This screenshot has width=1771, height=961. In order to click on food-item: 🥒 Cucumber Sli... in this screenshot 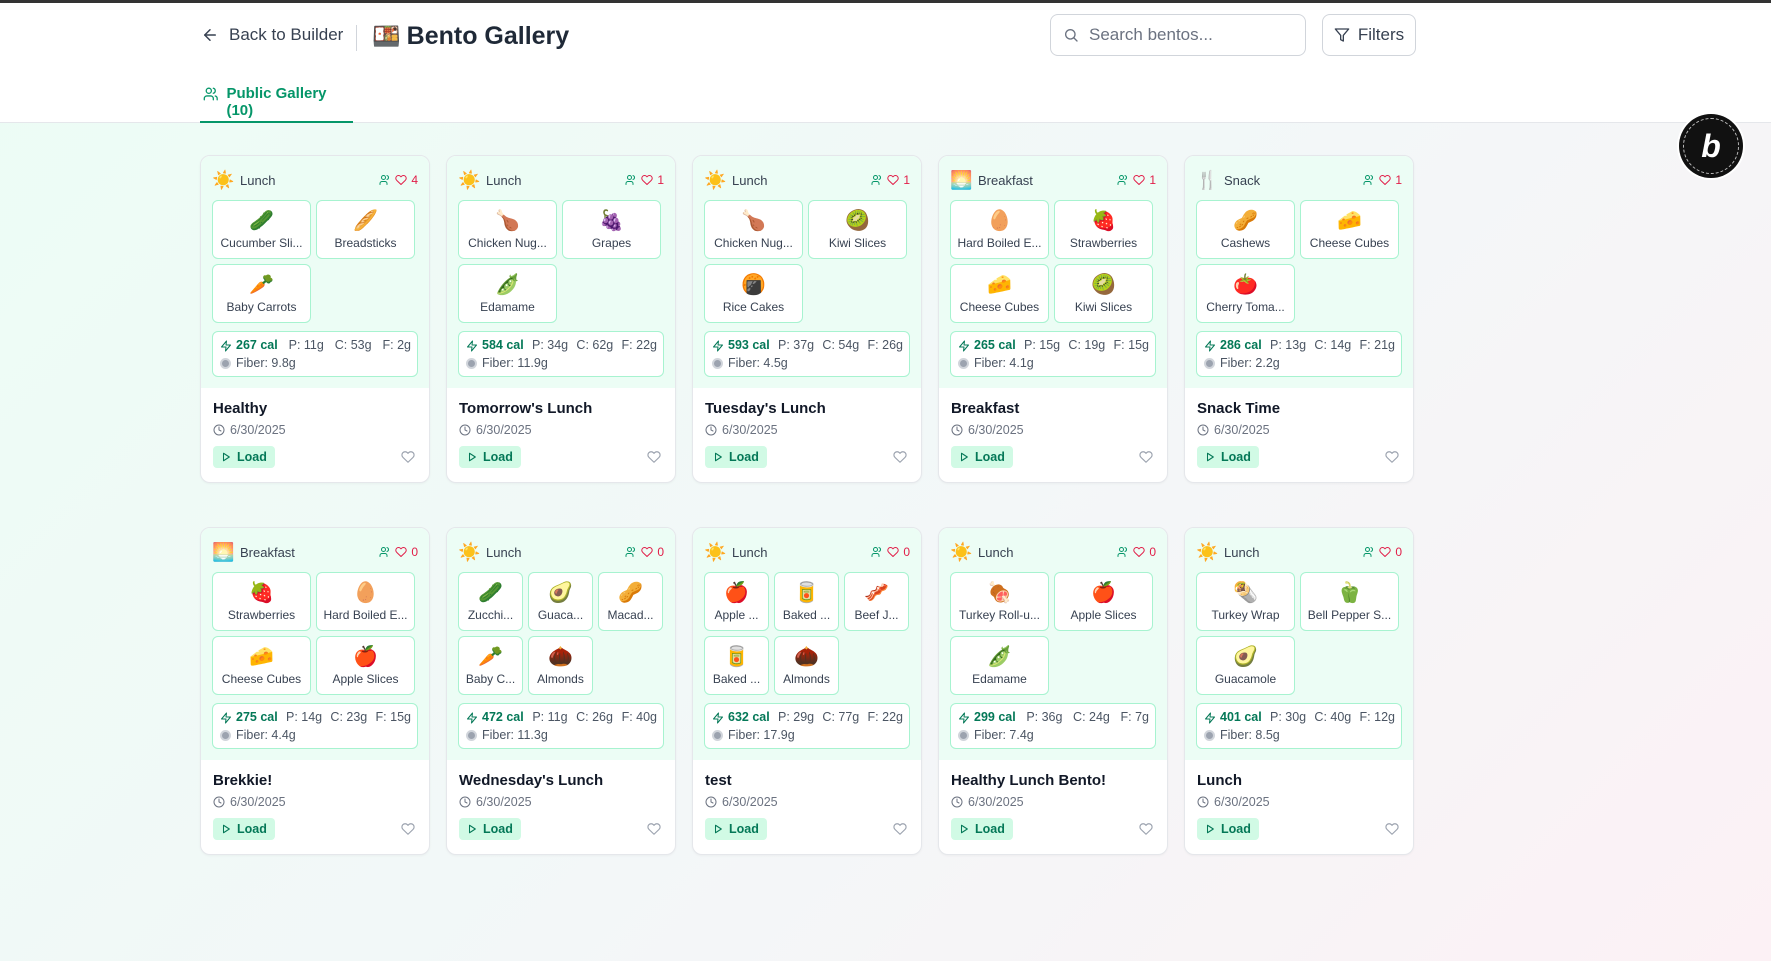, I will do `click(261, 229)`.